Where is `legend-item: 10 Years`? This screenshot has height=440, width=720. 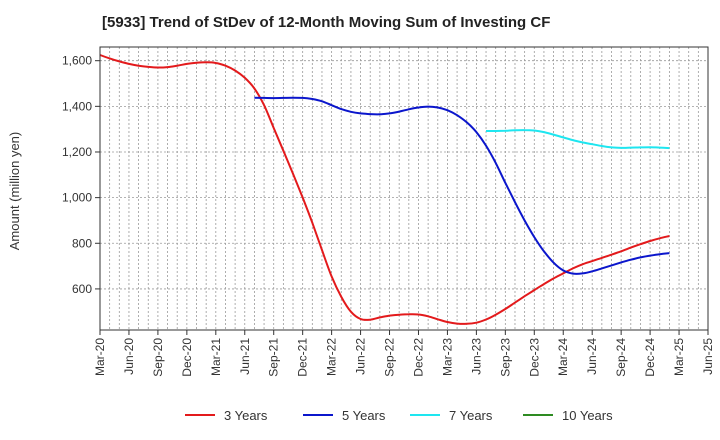 legend-item: 10 Years is located at coordinates (568, 415).